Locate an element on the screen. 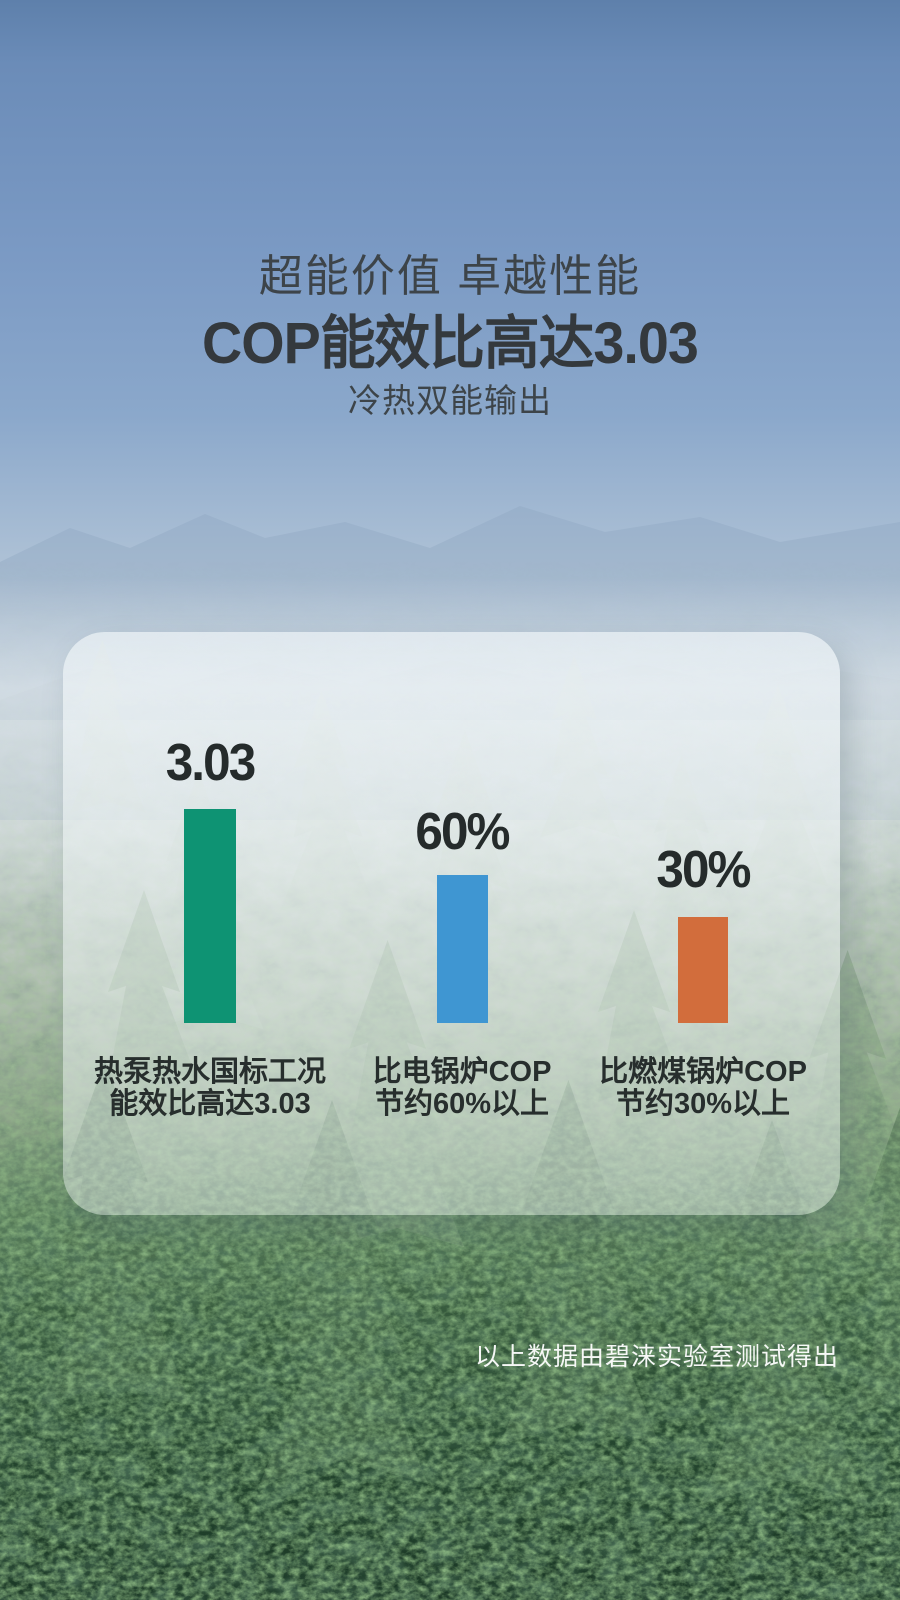  category-line2: 能效比高达3.03 is located at coordinates (210, 1104).